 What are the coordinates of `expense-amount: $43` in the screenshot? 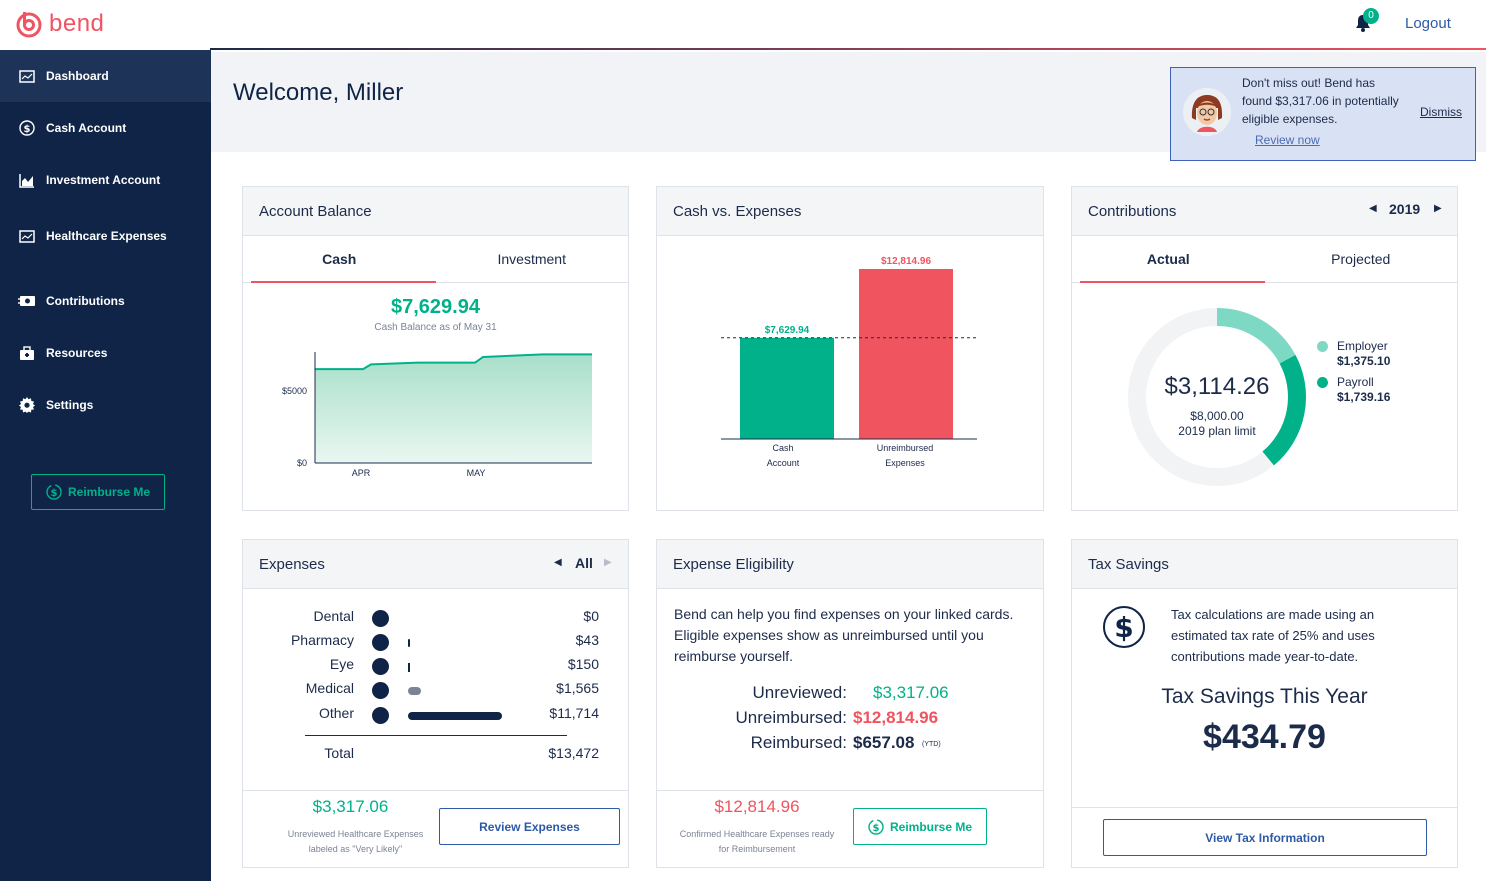 It's located at (587, 640).